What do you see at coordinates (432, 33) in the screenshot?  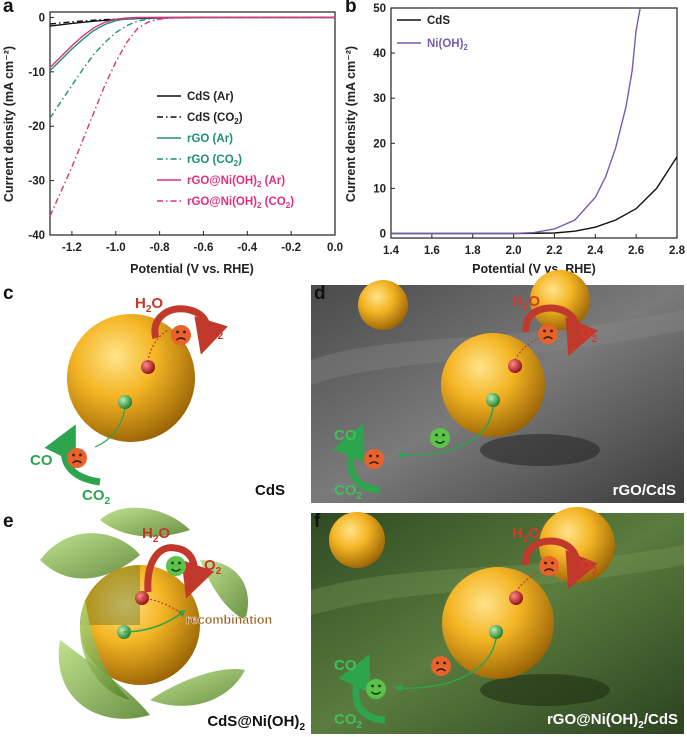 I see `chart-b-legend: CdS Ni(OH)2` at bounding box center [432, 33].